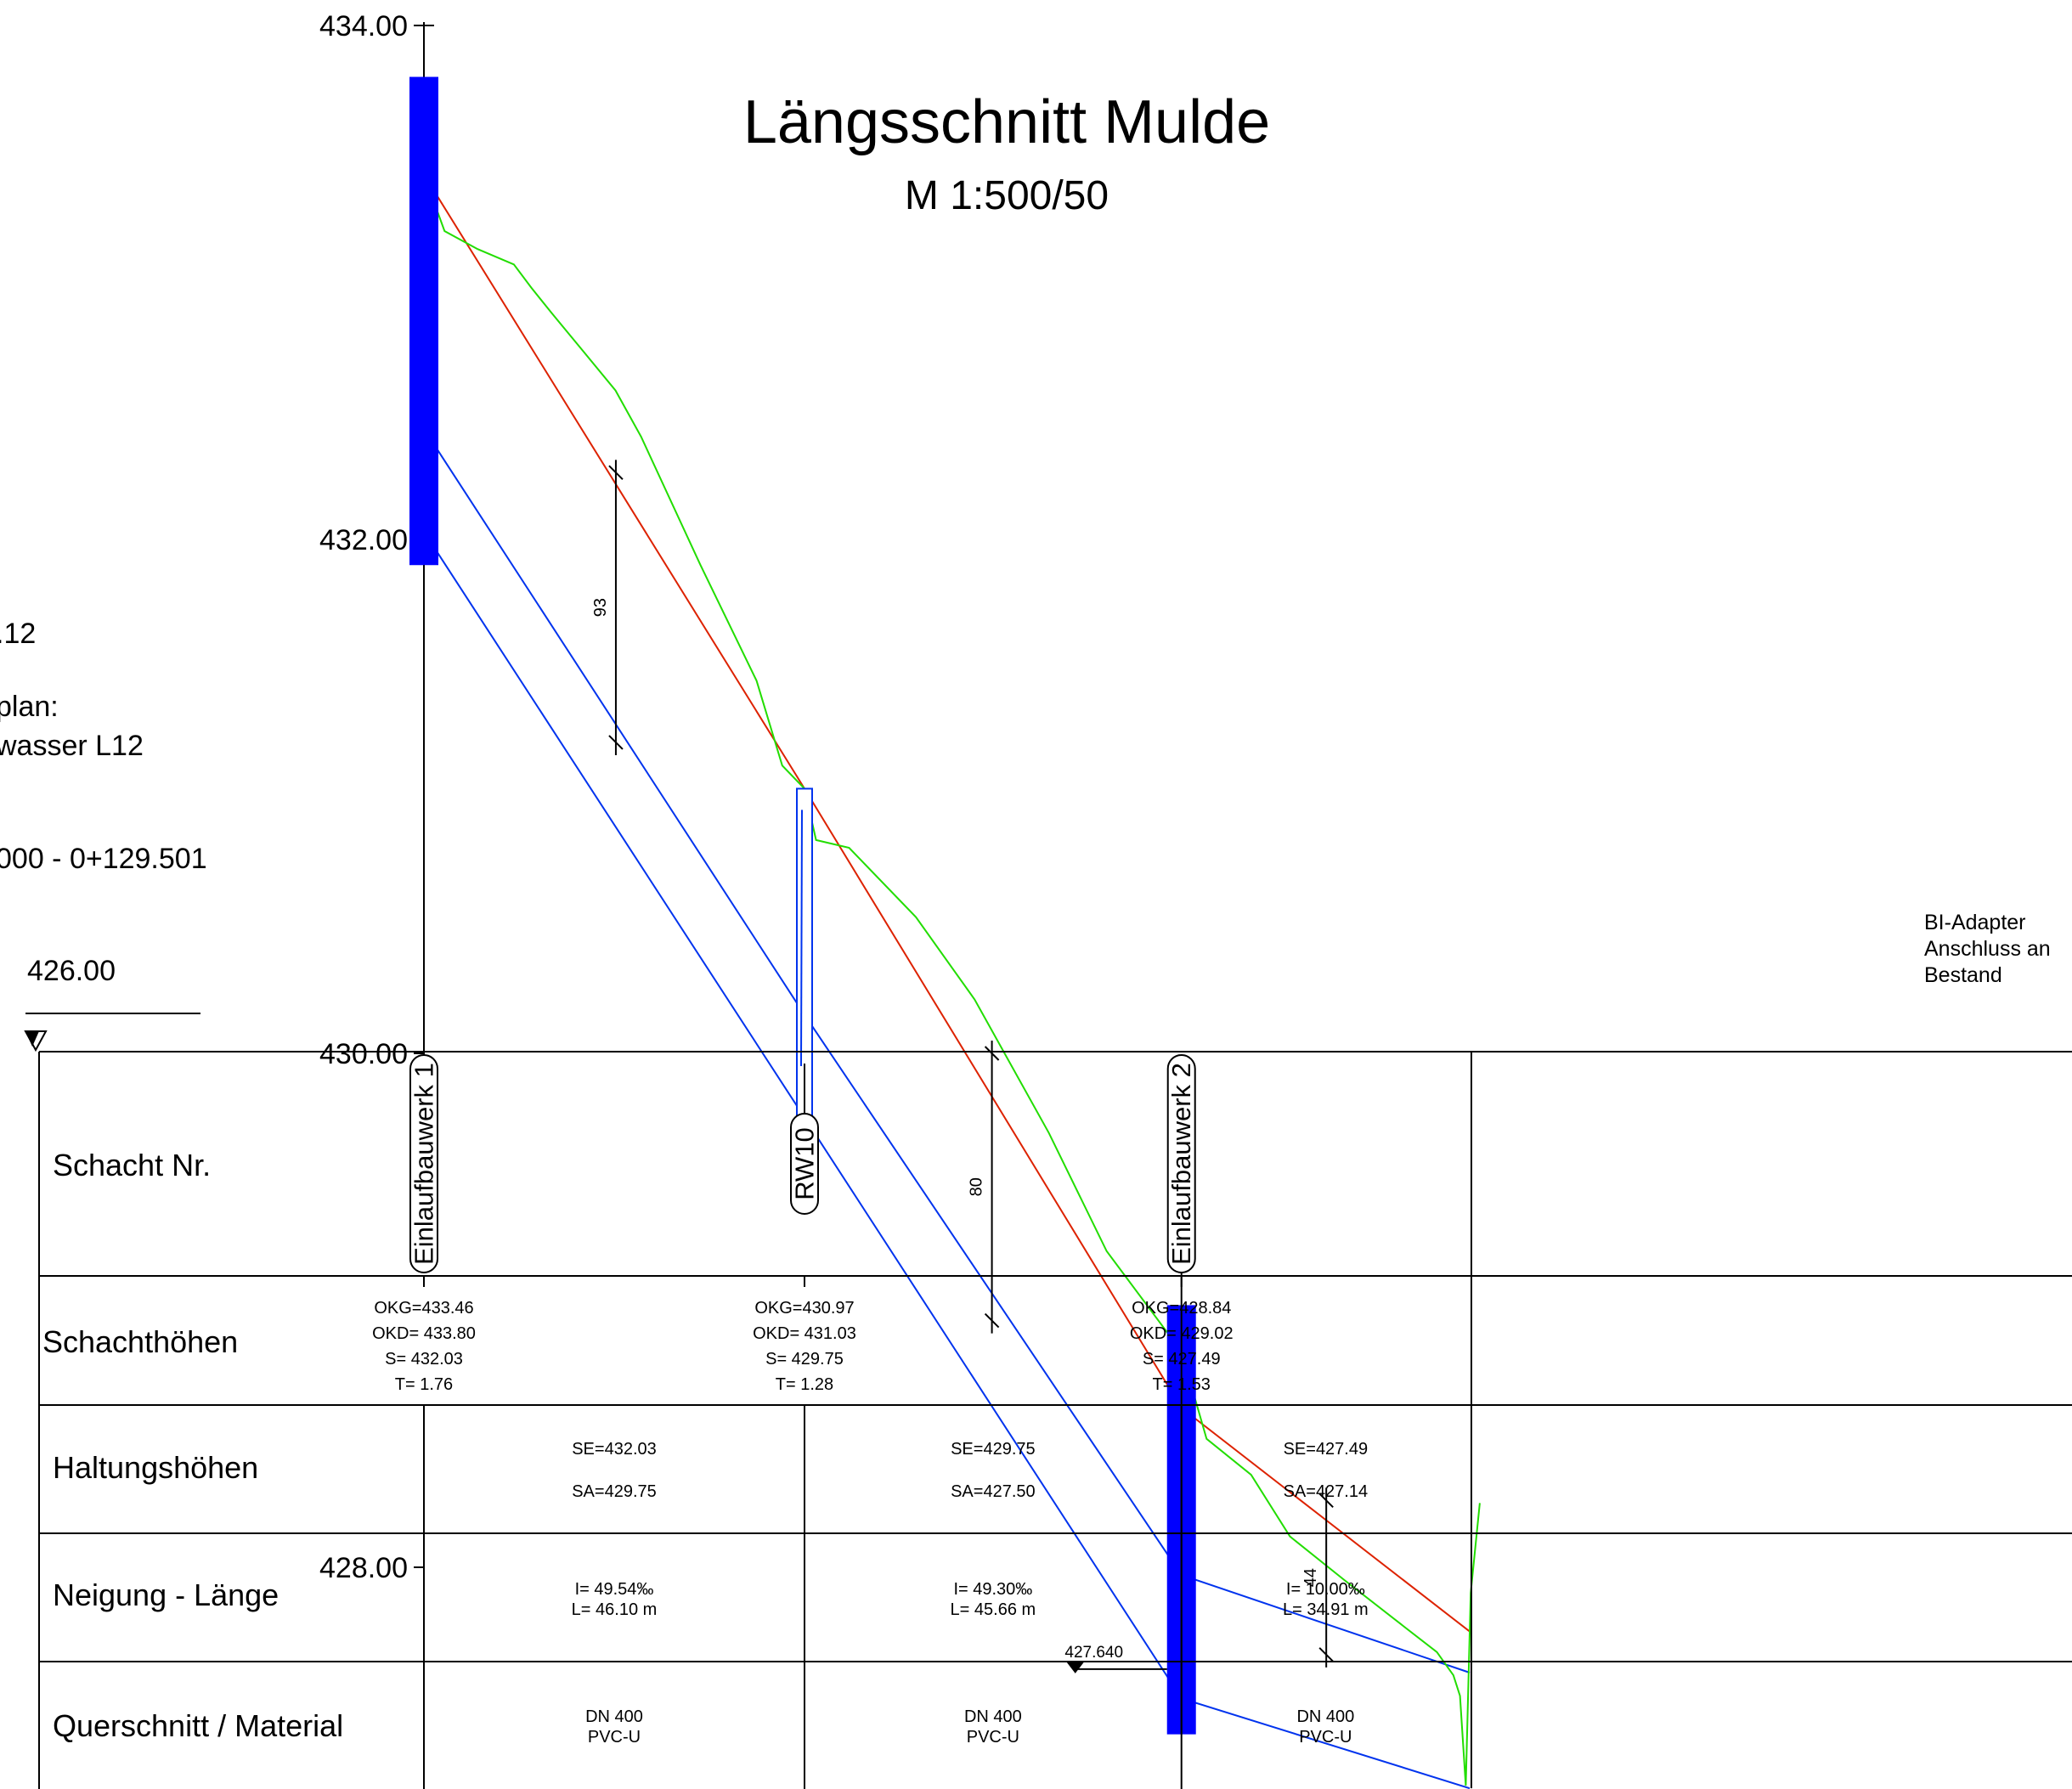 Image resolution: width=2072 pixels, height=1789 pixels. I want to click on shaft-name: Einlaufbauwerk 2, so click(1181, 1164).